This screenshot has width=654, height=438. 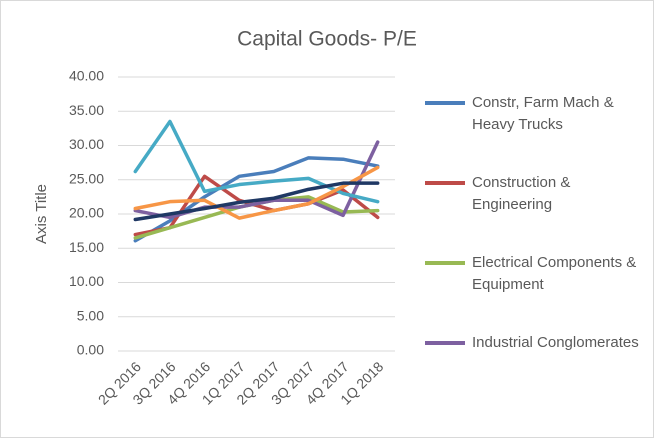 What do you see at coordinates (86, 76) in the screenshot?
I see `y-tick-label: 40.00` at bounding box center [86, 76].